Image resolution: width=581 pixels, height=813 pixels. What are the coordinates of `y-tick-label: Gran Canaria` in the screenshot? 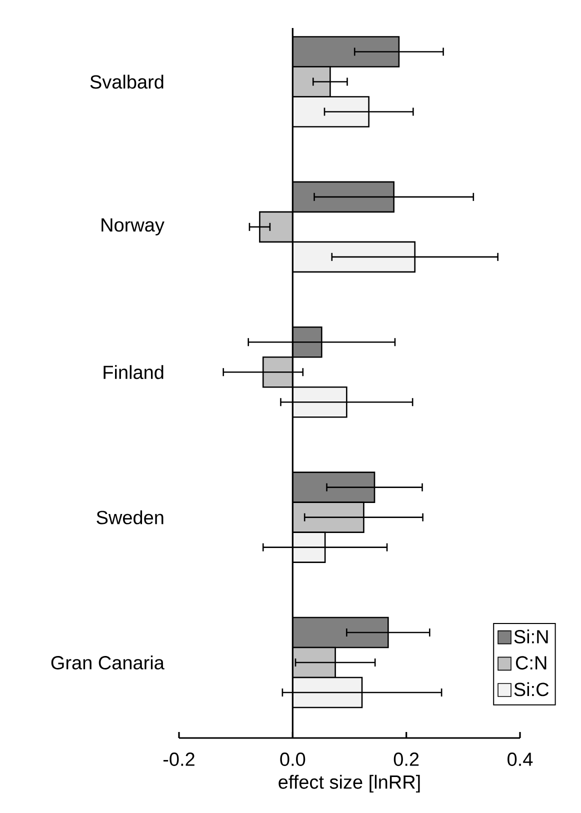 It's located at (107, 663).